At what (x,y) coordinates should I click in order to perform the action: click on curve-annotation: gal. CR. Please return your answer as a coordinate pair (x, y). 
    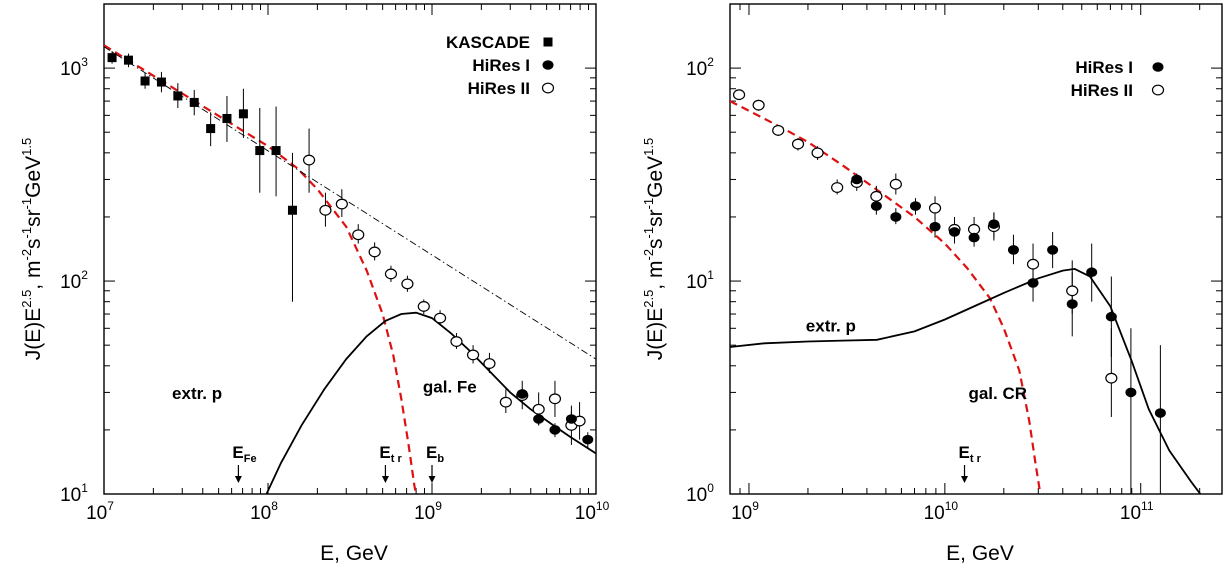
    Looking at the image, I should click on (997, 393).